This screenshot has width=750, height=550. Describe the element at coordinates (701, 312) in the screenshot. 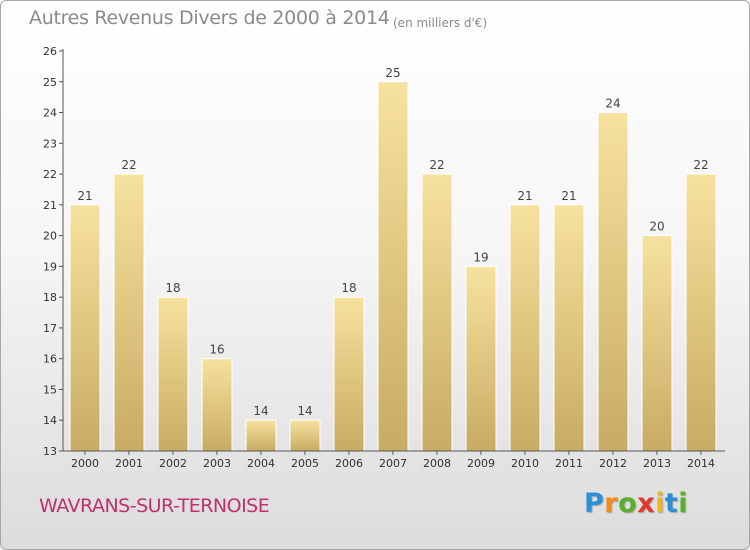

I see `bar-2014` at that location.